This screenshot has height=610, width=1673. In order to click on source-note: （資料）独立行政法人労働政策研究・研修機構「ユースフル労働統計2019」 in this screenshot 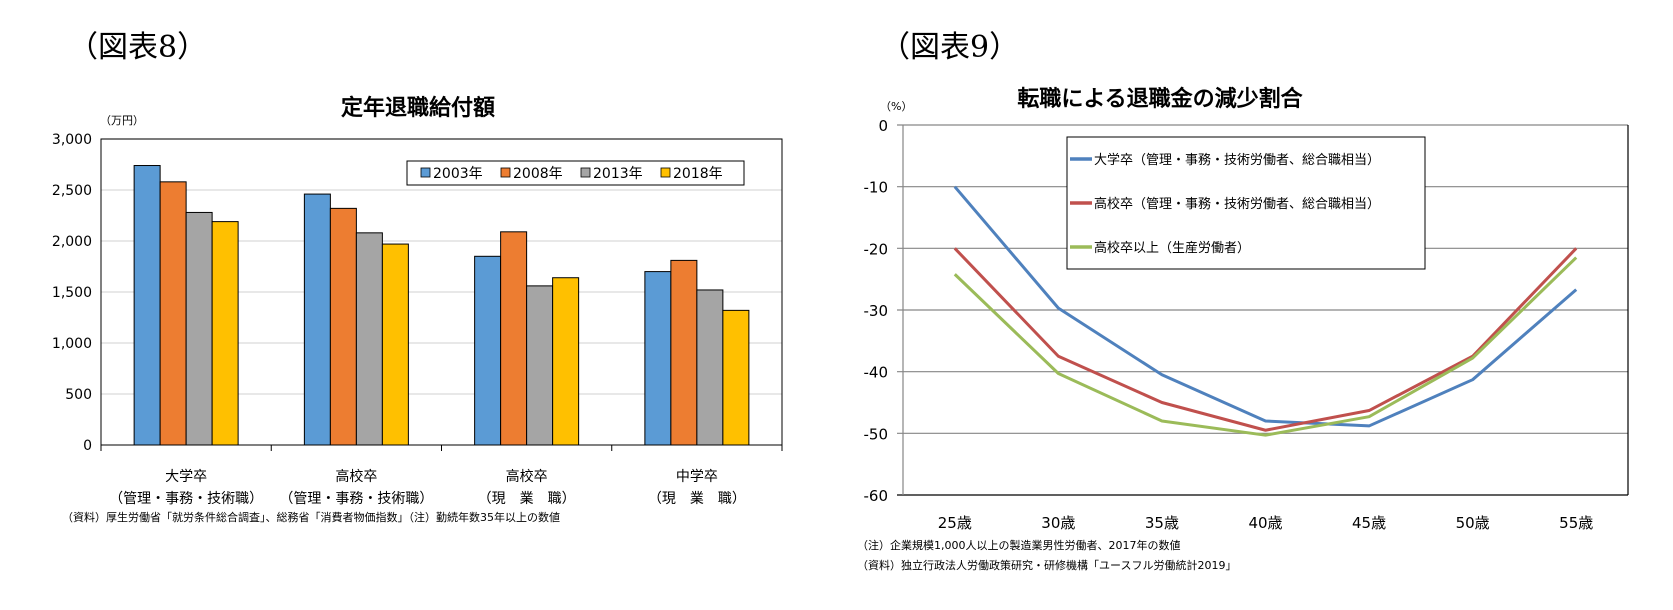, I will do `click(1046, 565)`.